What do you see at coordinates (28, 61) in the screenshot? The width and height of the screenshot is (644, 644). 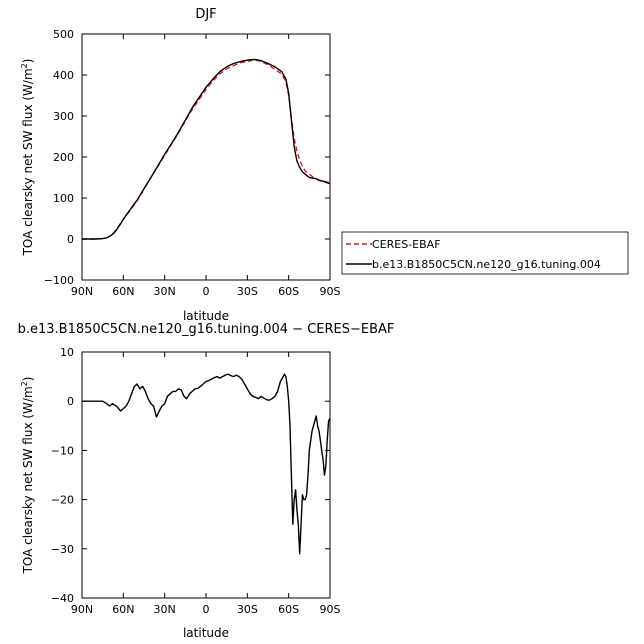 I see `top-y-axis-label-tail: )` at bounding box center [28, 61].